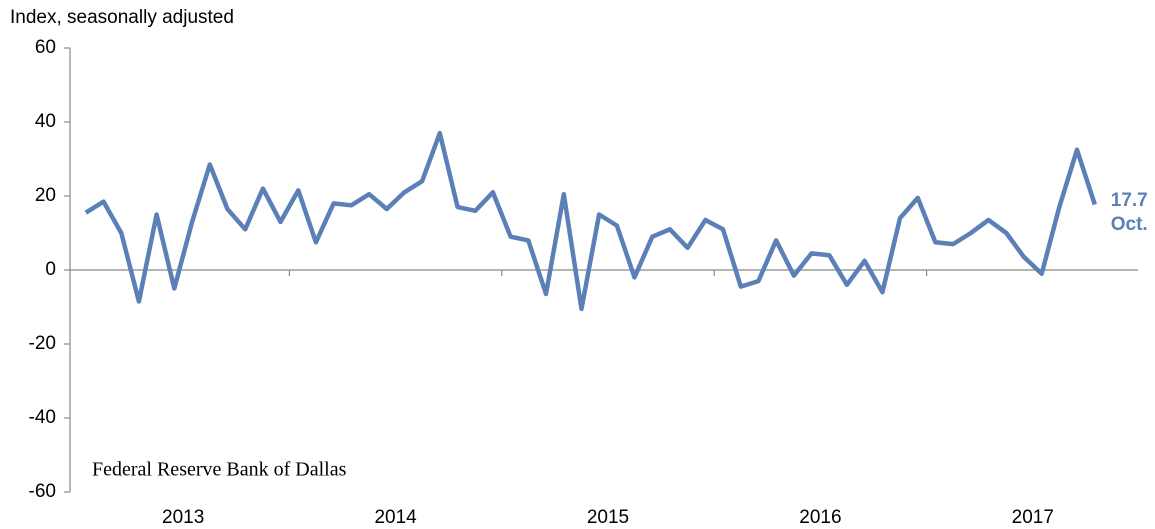 Image resolution: width=1155 pixels, height=529 pixels. Describe the element at coordinates (42, 343) in the screenshot. I see `y-tick-label: -20` at that location.